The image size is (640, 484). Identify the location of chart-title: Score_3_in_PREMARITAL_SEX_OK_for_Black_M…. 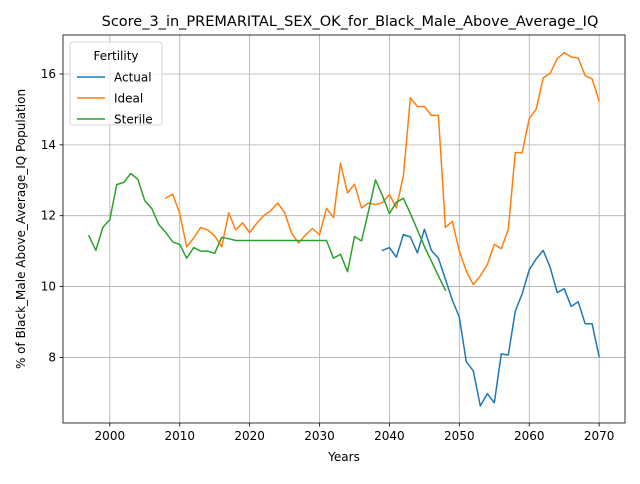
(350, 22).